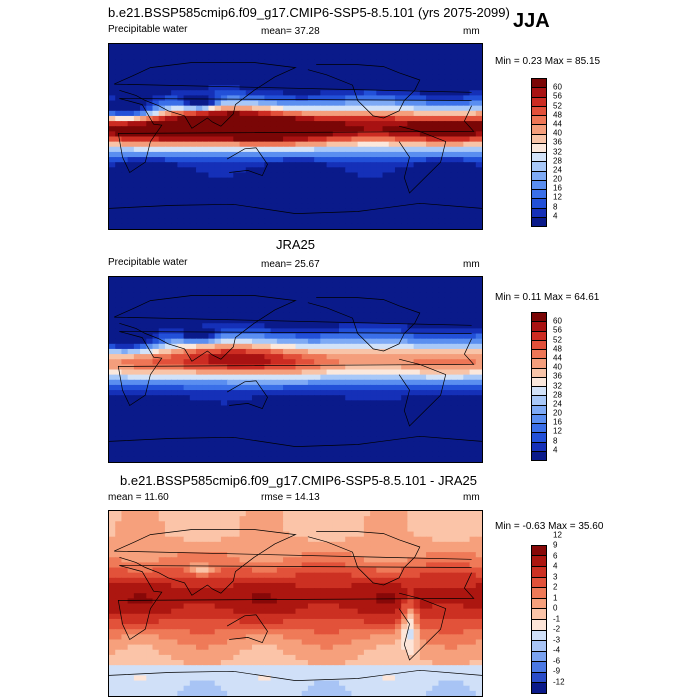 Image resolution: width=700 pixels, height=700 pixels. Describe the element at coordinates (539, 437) in the screenshot. I see `colorbar-segment` at that location.